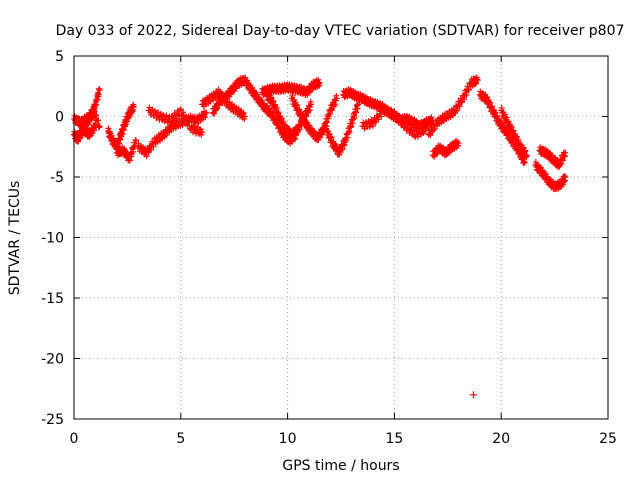 Image resolution: width=640 pixels, height=480 pixels. I want to click on y-axis-label: SDTVAR / TECUs, so click(15, 238).